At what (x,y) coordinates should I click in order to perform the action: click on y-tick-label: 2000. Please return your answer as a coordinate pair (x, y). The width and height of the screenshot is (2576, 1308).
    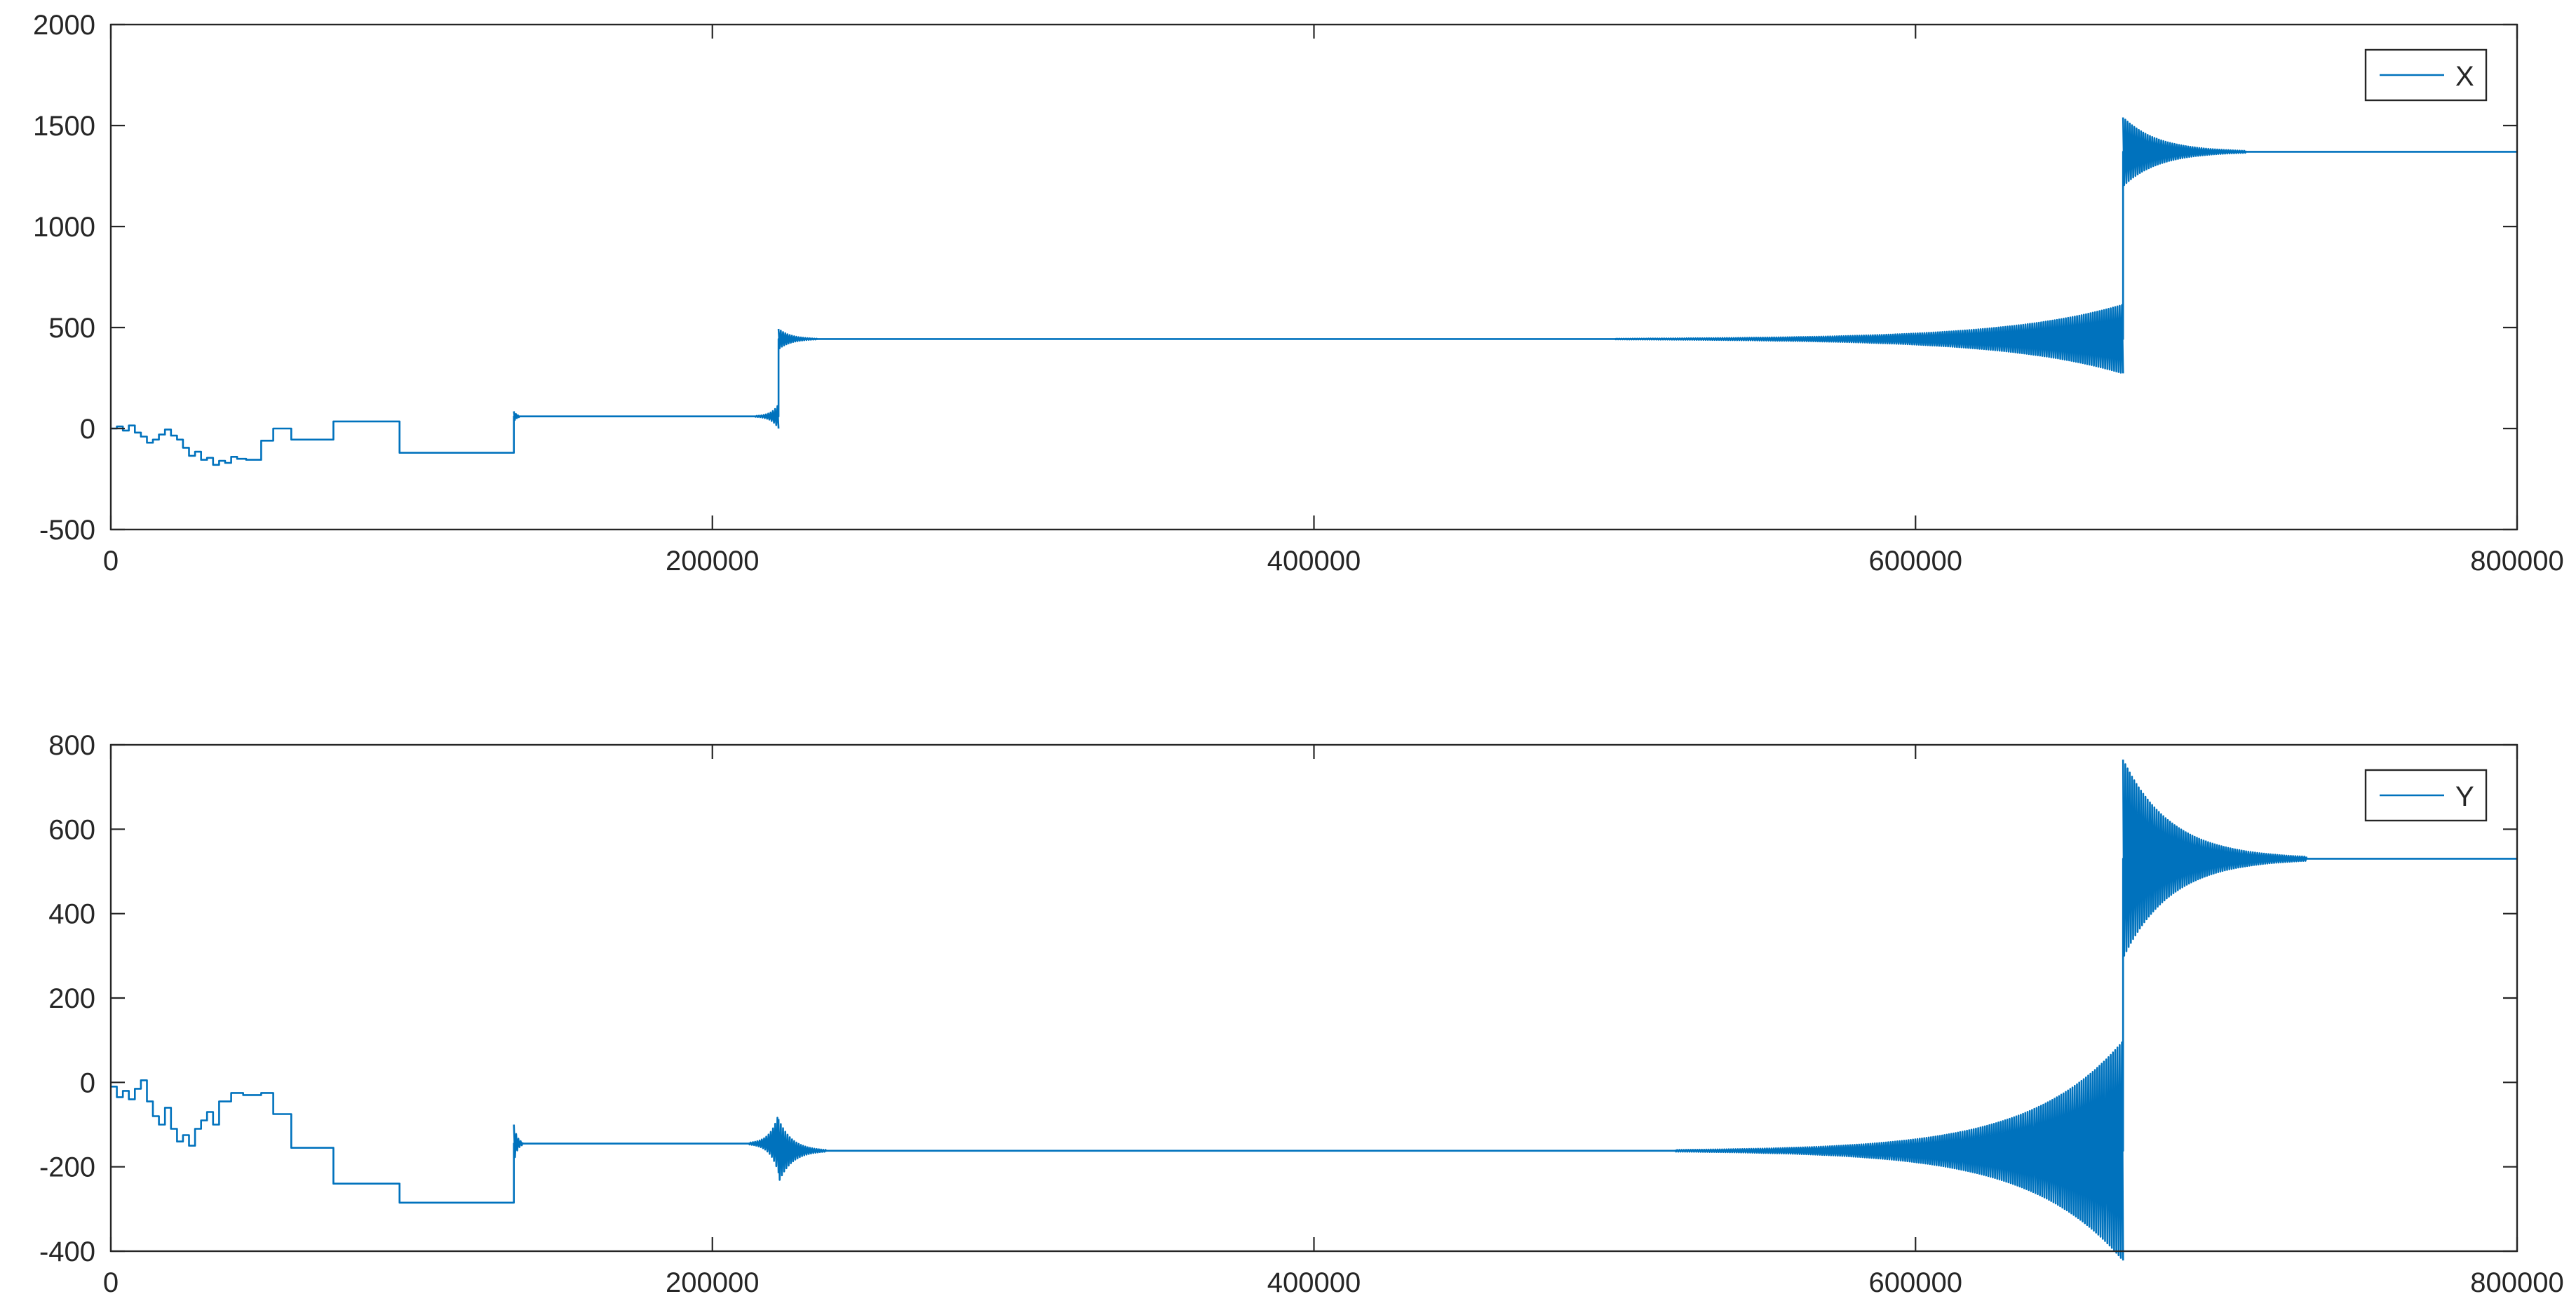
    Looking at the image, I should click on (64, 25).